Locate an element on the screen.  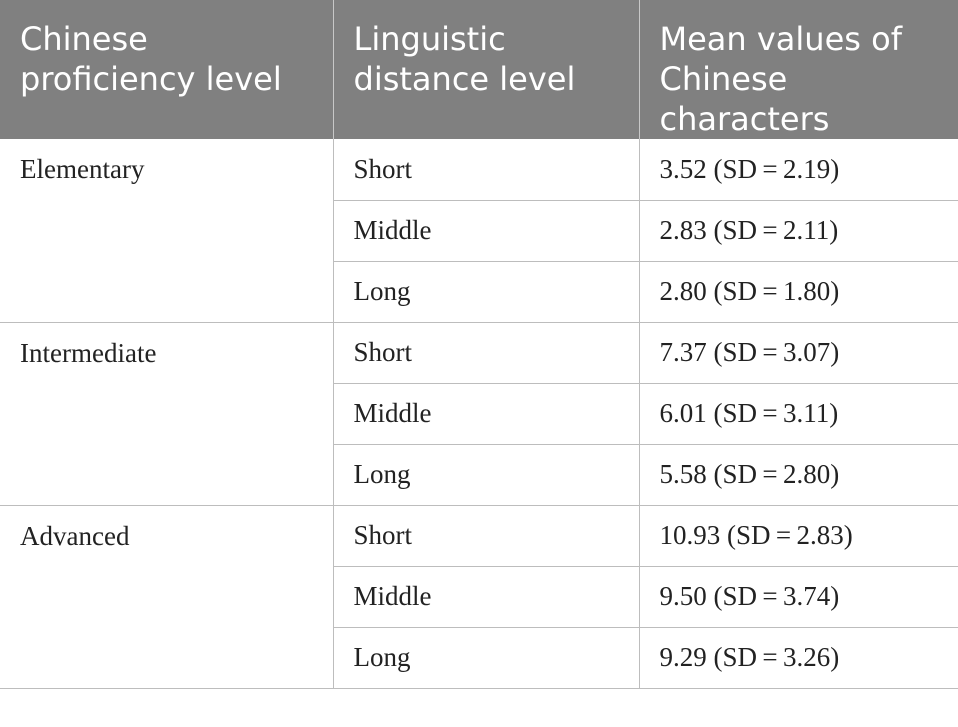
table-row: Middle 6.01 (SD = 3.11) is located at coordinates (479, 414).